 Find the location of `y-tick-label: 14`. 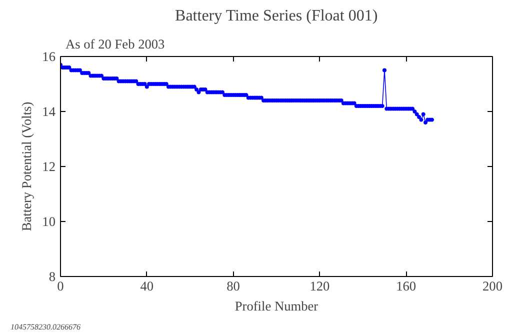

y-tick-label: 14 is located at coordinates (49, 111).